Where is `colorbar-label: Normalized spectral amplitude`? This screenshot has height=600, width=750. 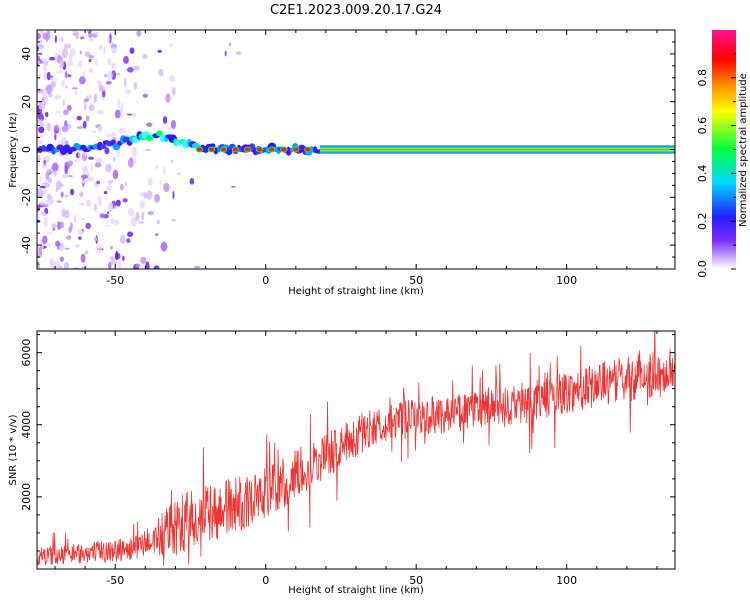 colorbar-label: Normalized spectral amplitude is located at coordinates (743, 150).